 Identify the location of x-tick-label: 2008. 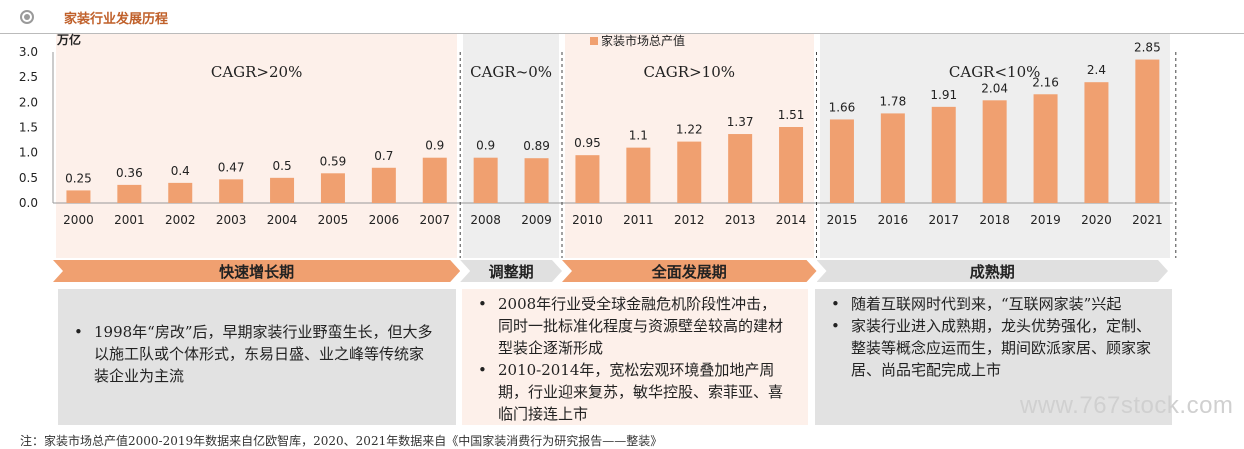
(485, 220).